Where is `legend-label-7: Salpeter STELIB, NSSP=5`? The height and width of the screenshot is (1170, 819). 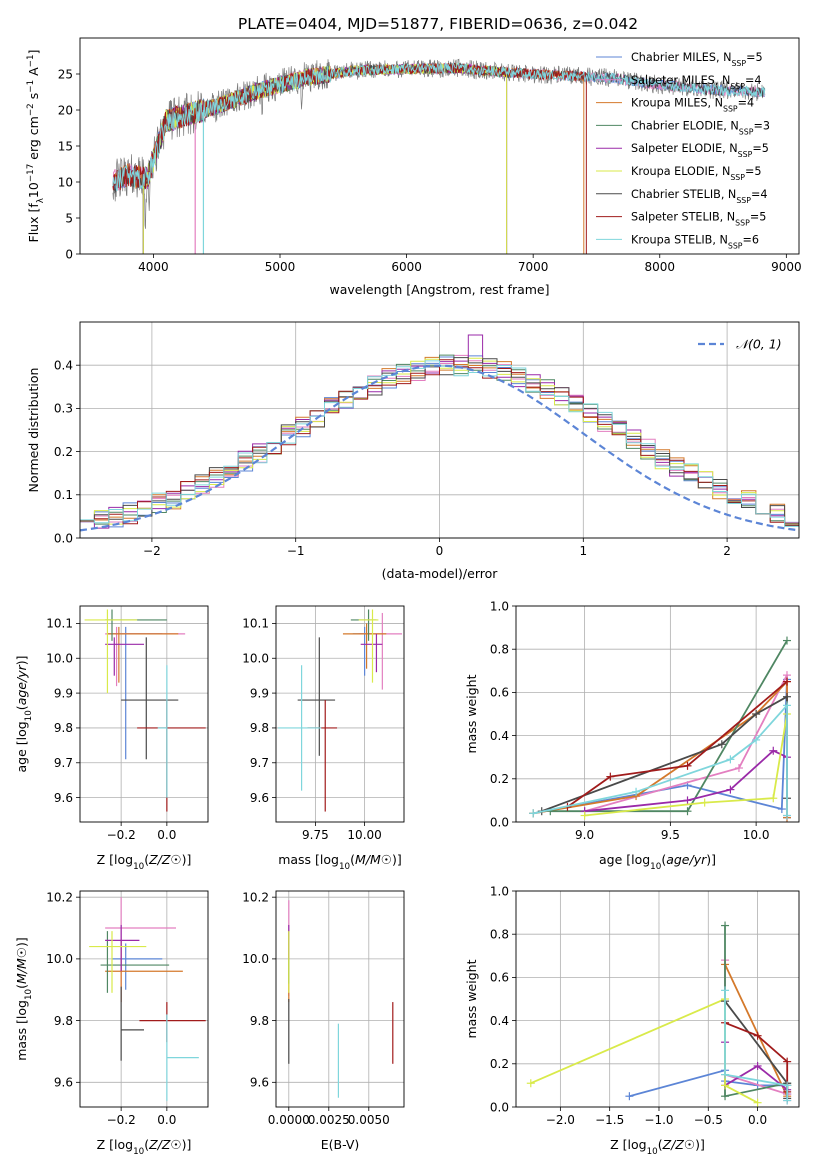
legend-label-7: Salpeter STELIB, NSSP=5 is located at coordinates (698, 219).